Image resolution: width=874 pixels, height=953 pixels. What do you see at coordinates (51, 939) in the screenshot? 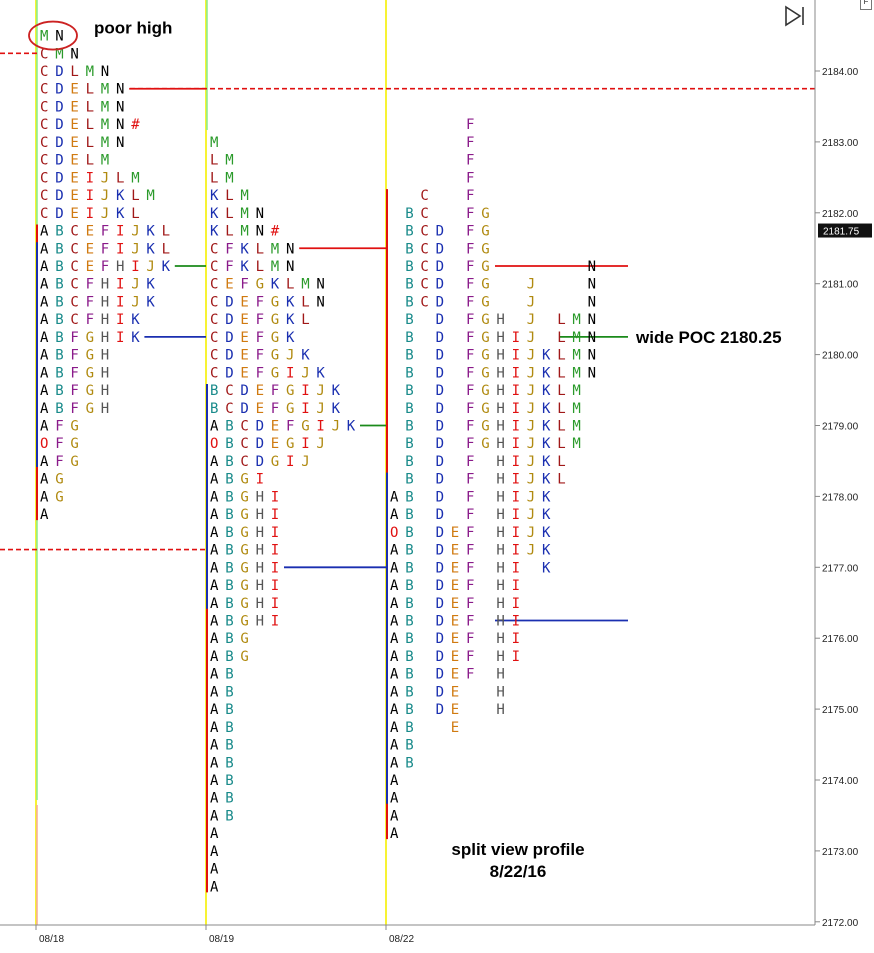
I see `date-label-08/18: 08/18` at bounding box center [51, 939].